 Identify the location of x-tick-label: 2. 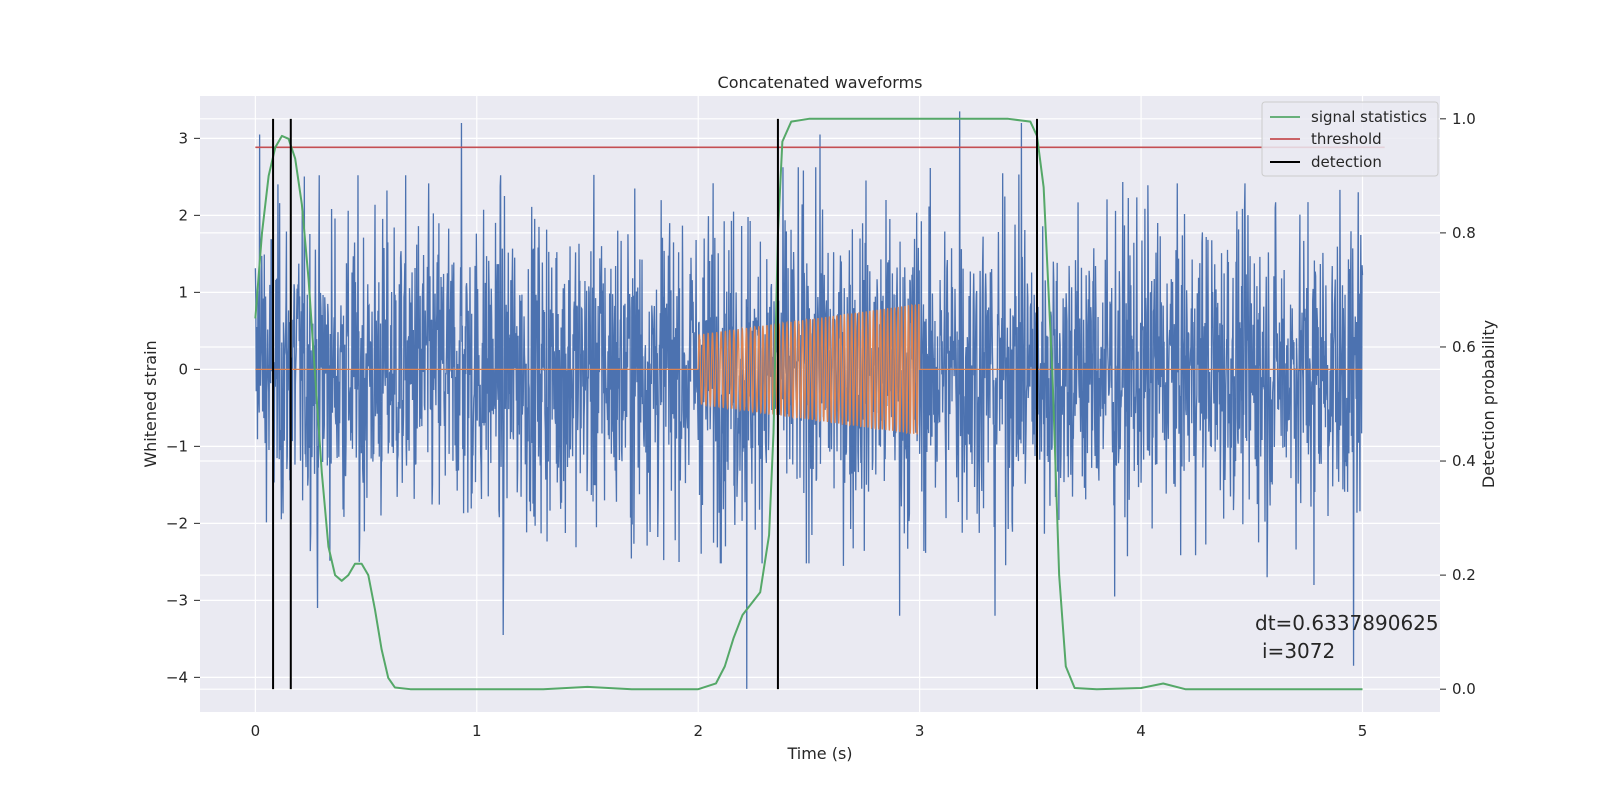
(698, 731).